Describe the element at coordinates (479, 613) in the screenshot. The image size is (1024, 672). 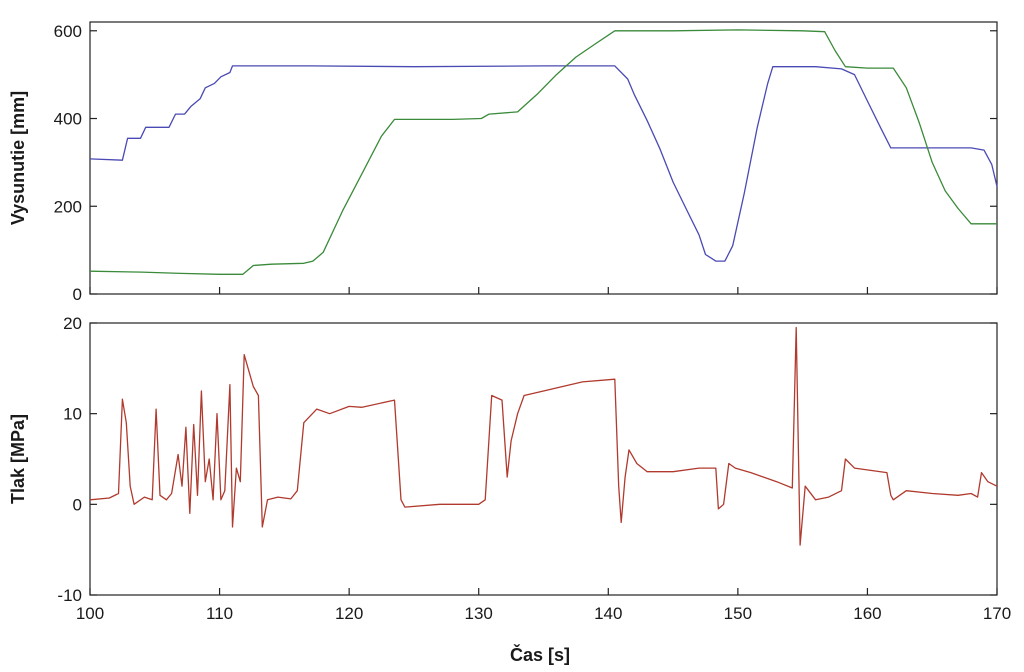
I see `pressure-x-tick-label: 130` at that location.